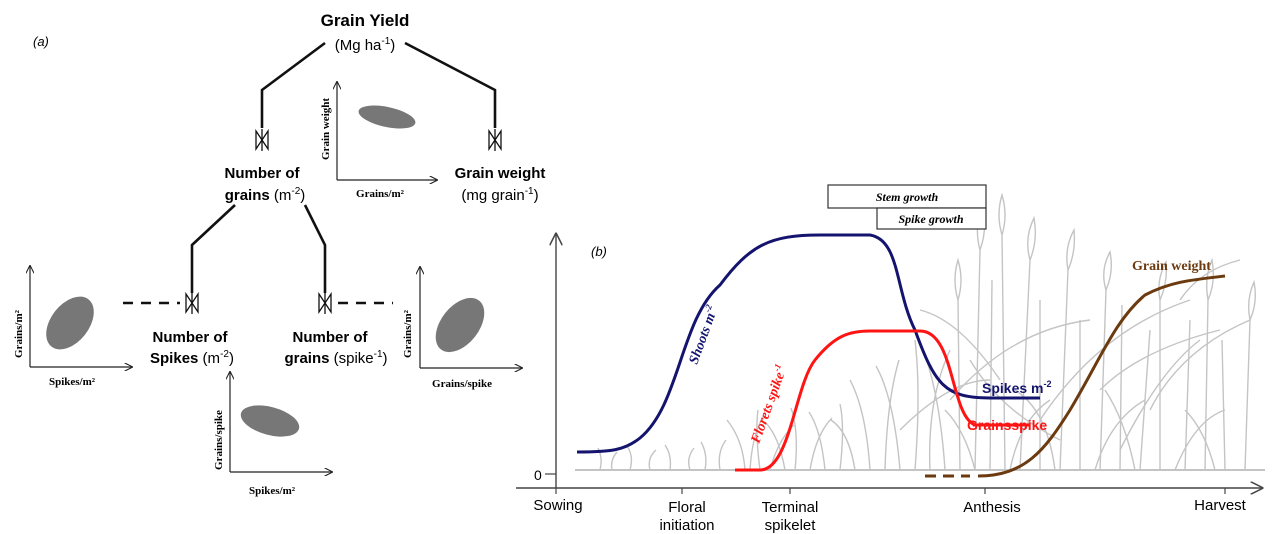 Image resolution: width=1279 pixels, height=534 pixels. What do you see at coordinates (500, 173) in the screenshot?
I see `grain-weight-title: Grain weight` at bounding box center [500, 173].